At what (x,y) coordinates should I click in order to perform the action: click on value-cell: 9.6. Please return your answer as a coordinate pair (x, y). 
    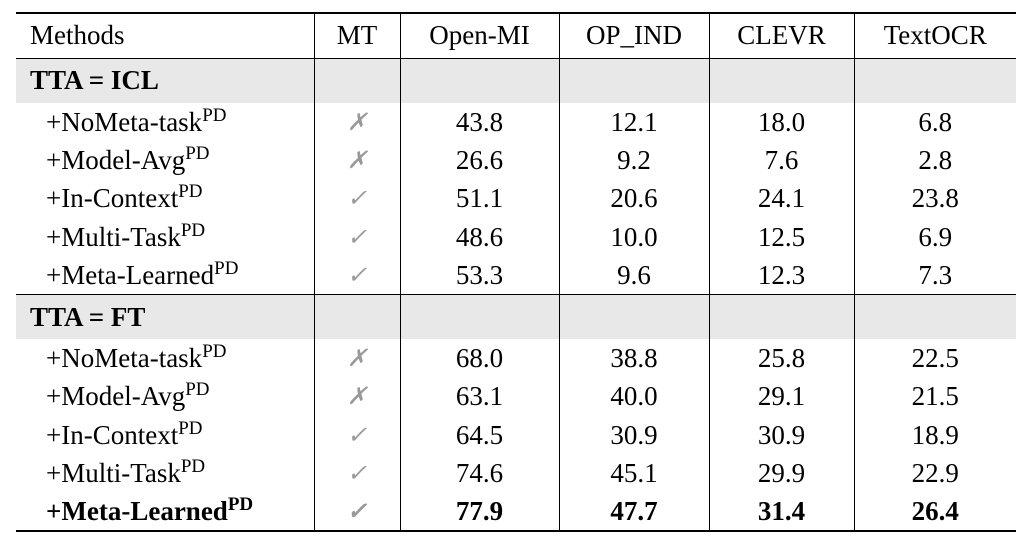
    Looking at the image, I should click on (633, 275).